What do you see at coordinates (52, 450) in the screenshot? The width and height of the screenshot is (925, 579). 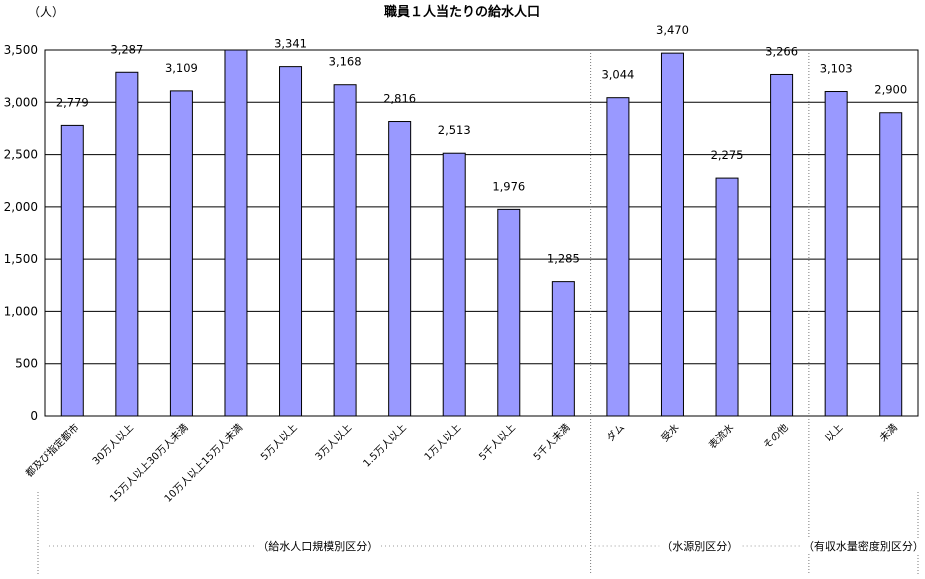 I see `category-label: 都及び指定都市` at bounding box center [52, 450].